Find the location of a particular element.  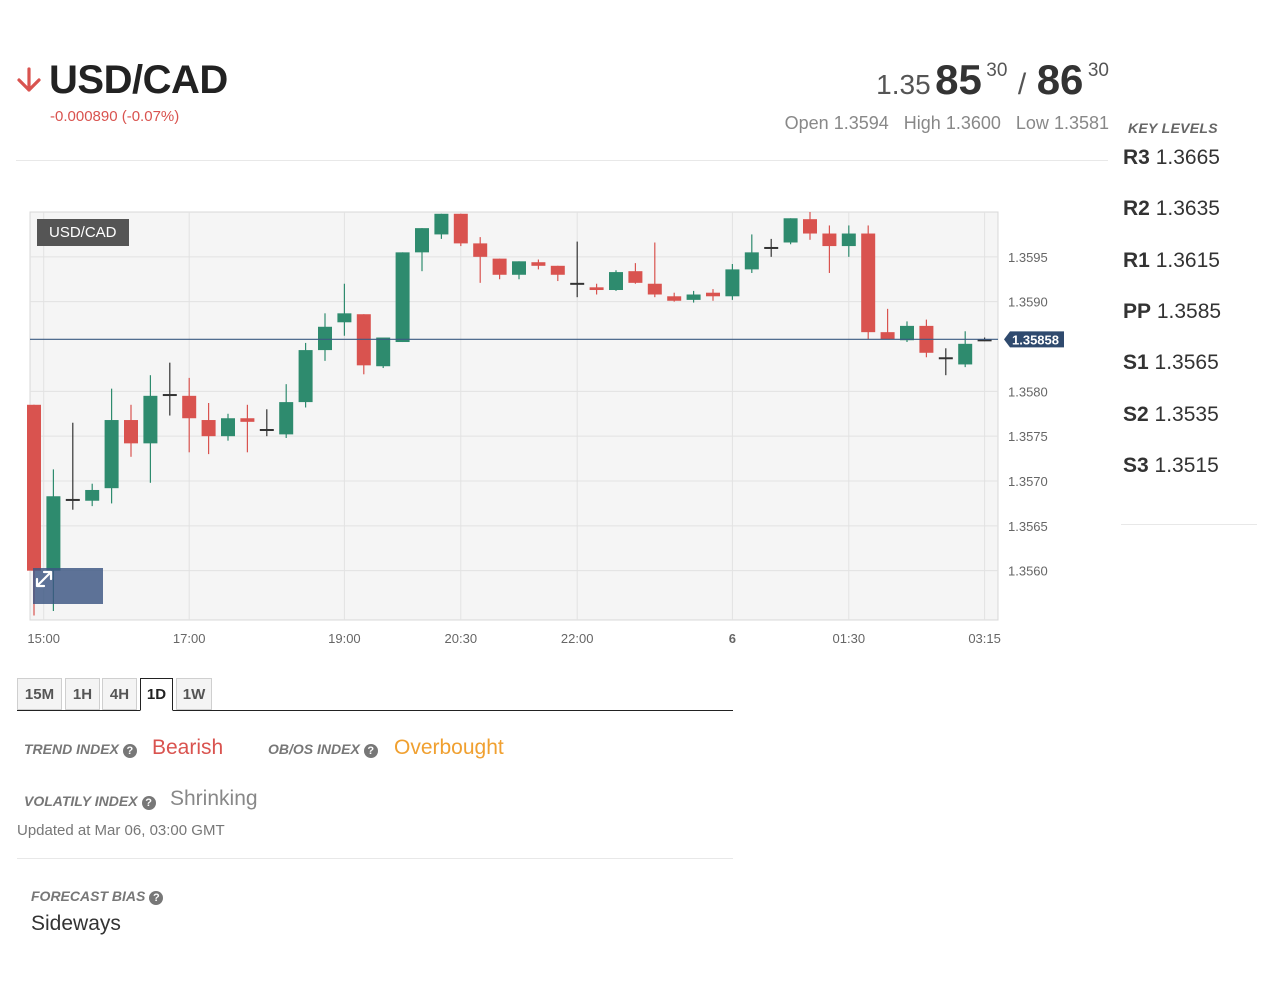

tab-1h: 1H is located at coordinates (82, 694).